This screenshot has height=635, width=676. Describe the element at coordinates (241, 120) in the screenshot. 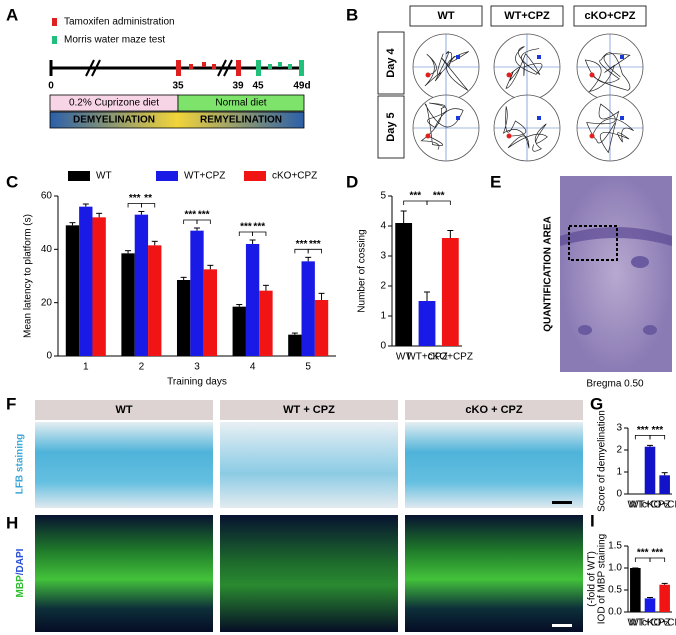

I see `phase-label: REMYELINATION` at that location.